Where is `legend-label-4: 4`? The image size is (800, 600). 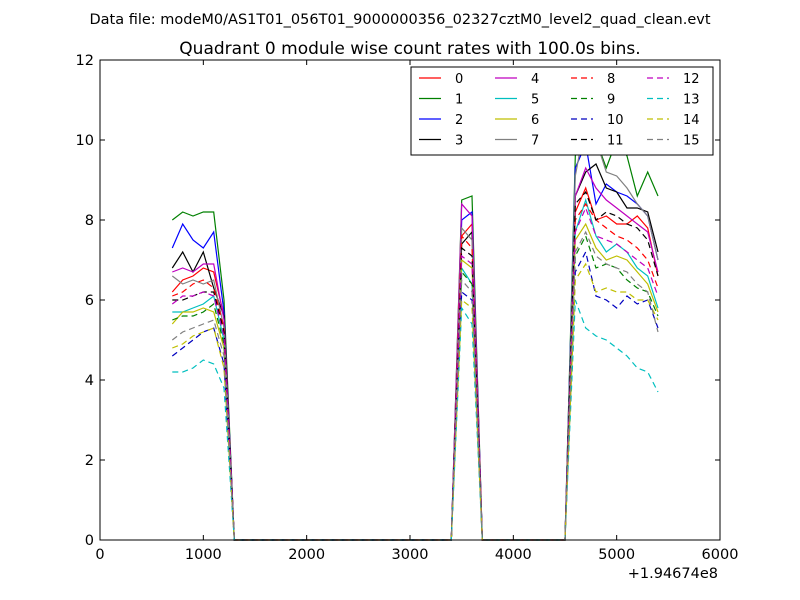 legend-label-4: 4 is located at coordinates (535, 79).